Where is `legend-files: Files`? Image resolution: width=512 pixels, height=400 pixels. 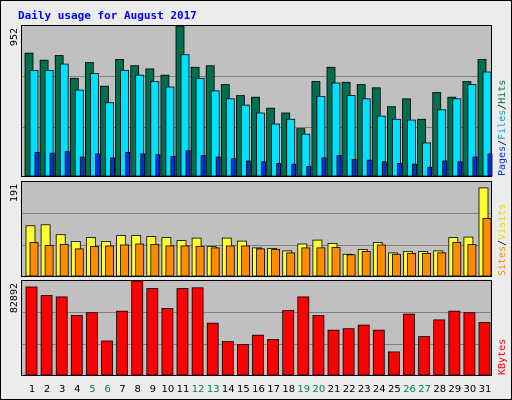 legend-files: Files is located at coordinates (502, 125).